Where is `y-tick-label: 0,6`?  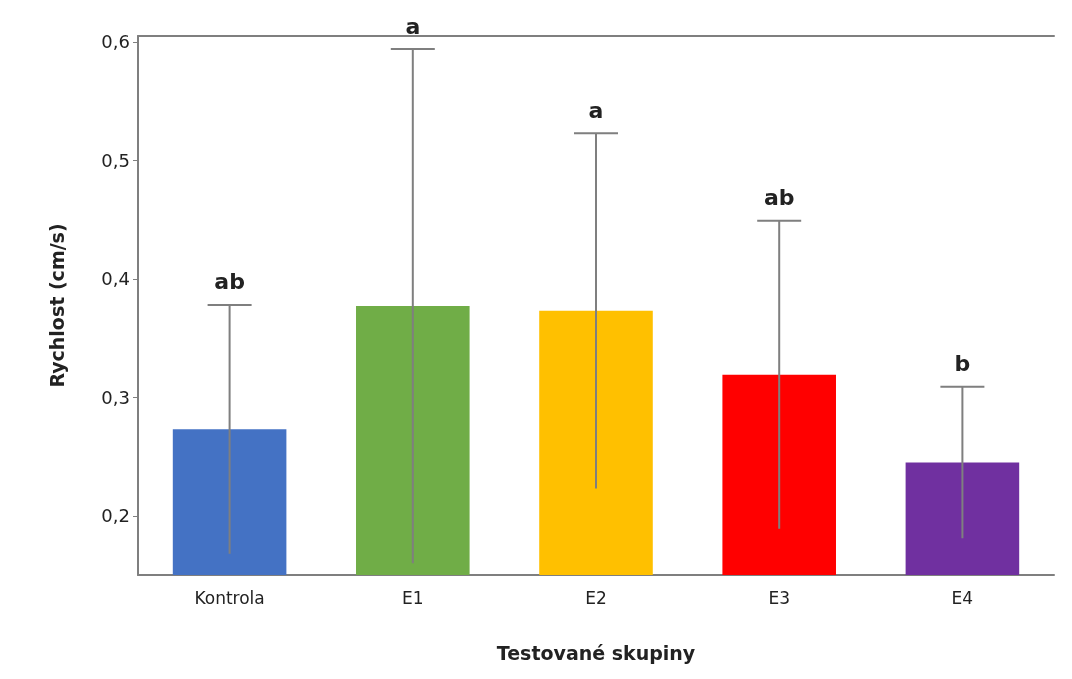 y-tick-label: 0,6 is located at coordinates (115, 42).